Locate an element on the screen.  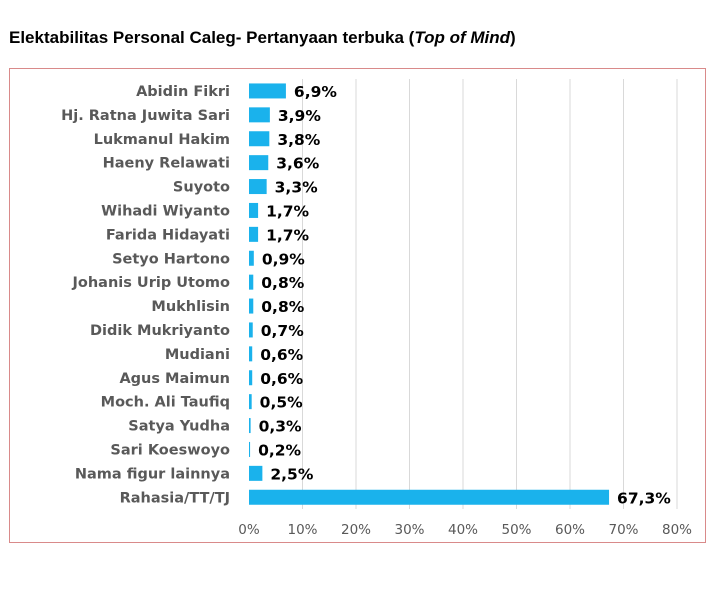
category-label: Farida Hidayati is located at coordinates (168, 235).